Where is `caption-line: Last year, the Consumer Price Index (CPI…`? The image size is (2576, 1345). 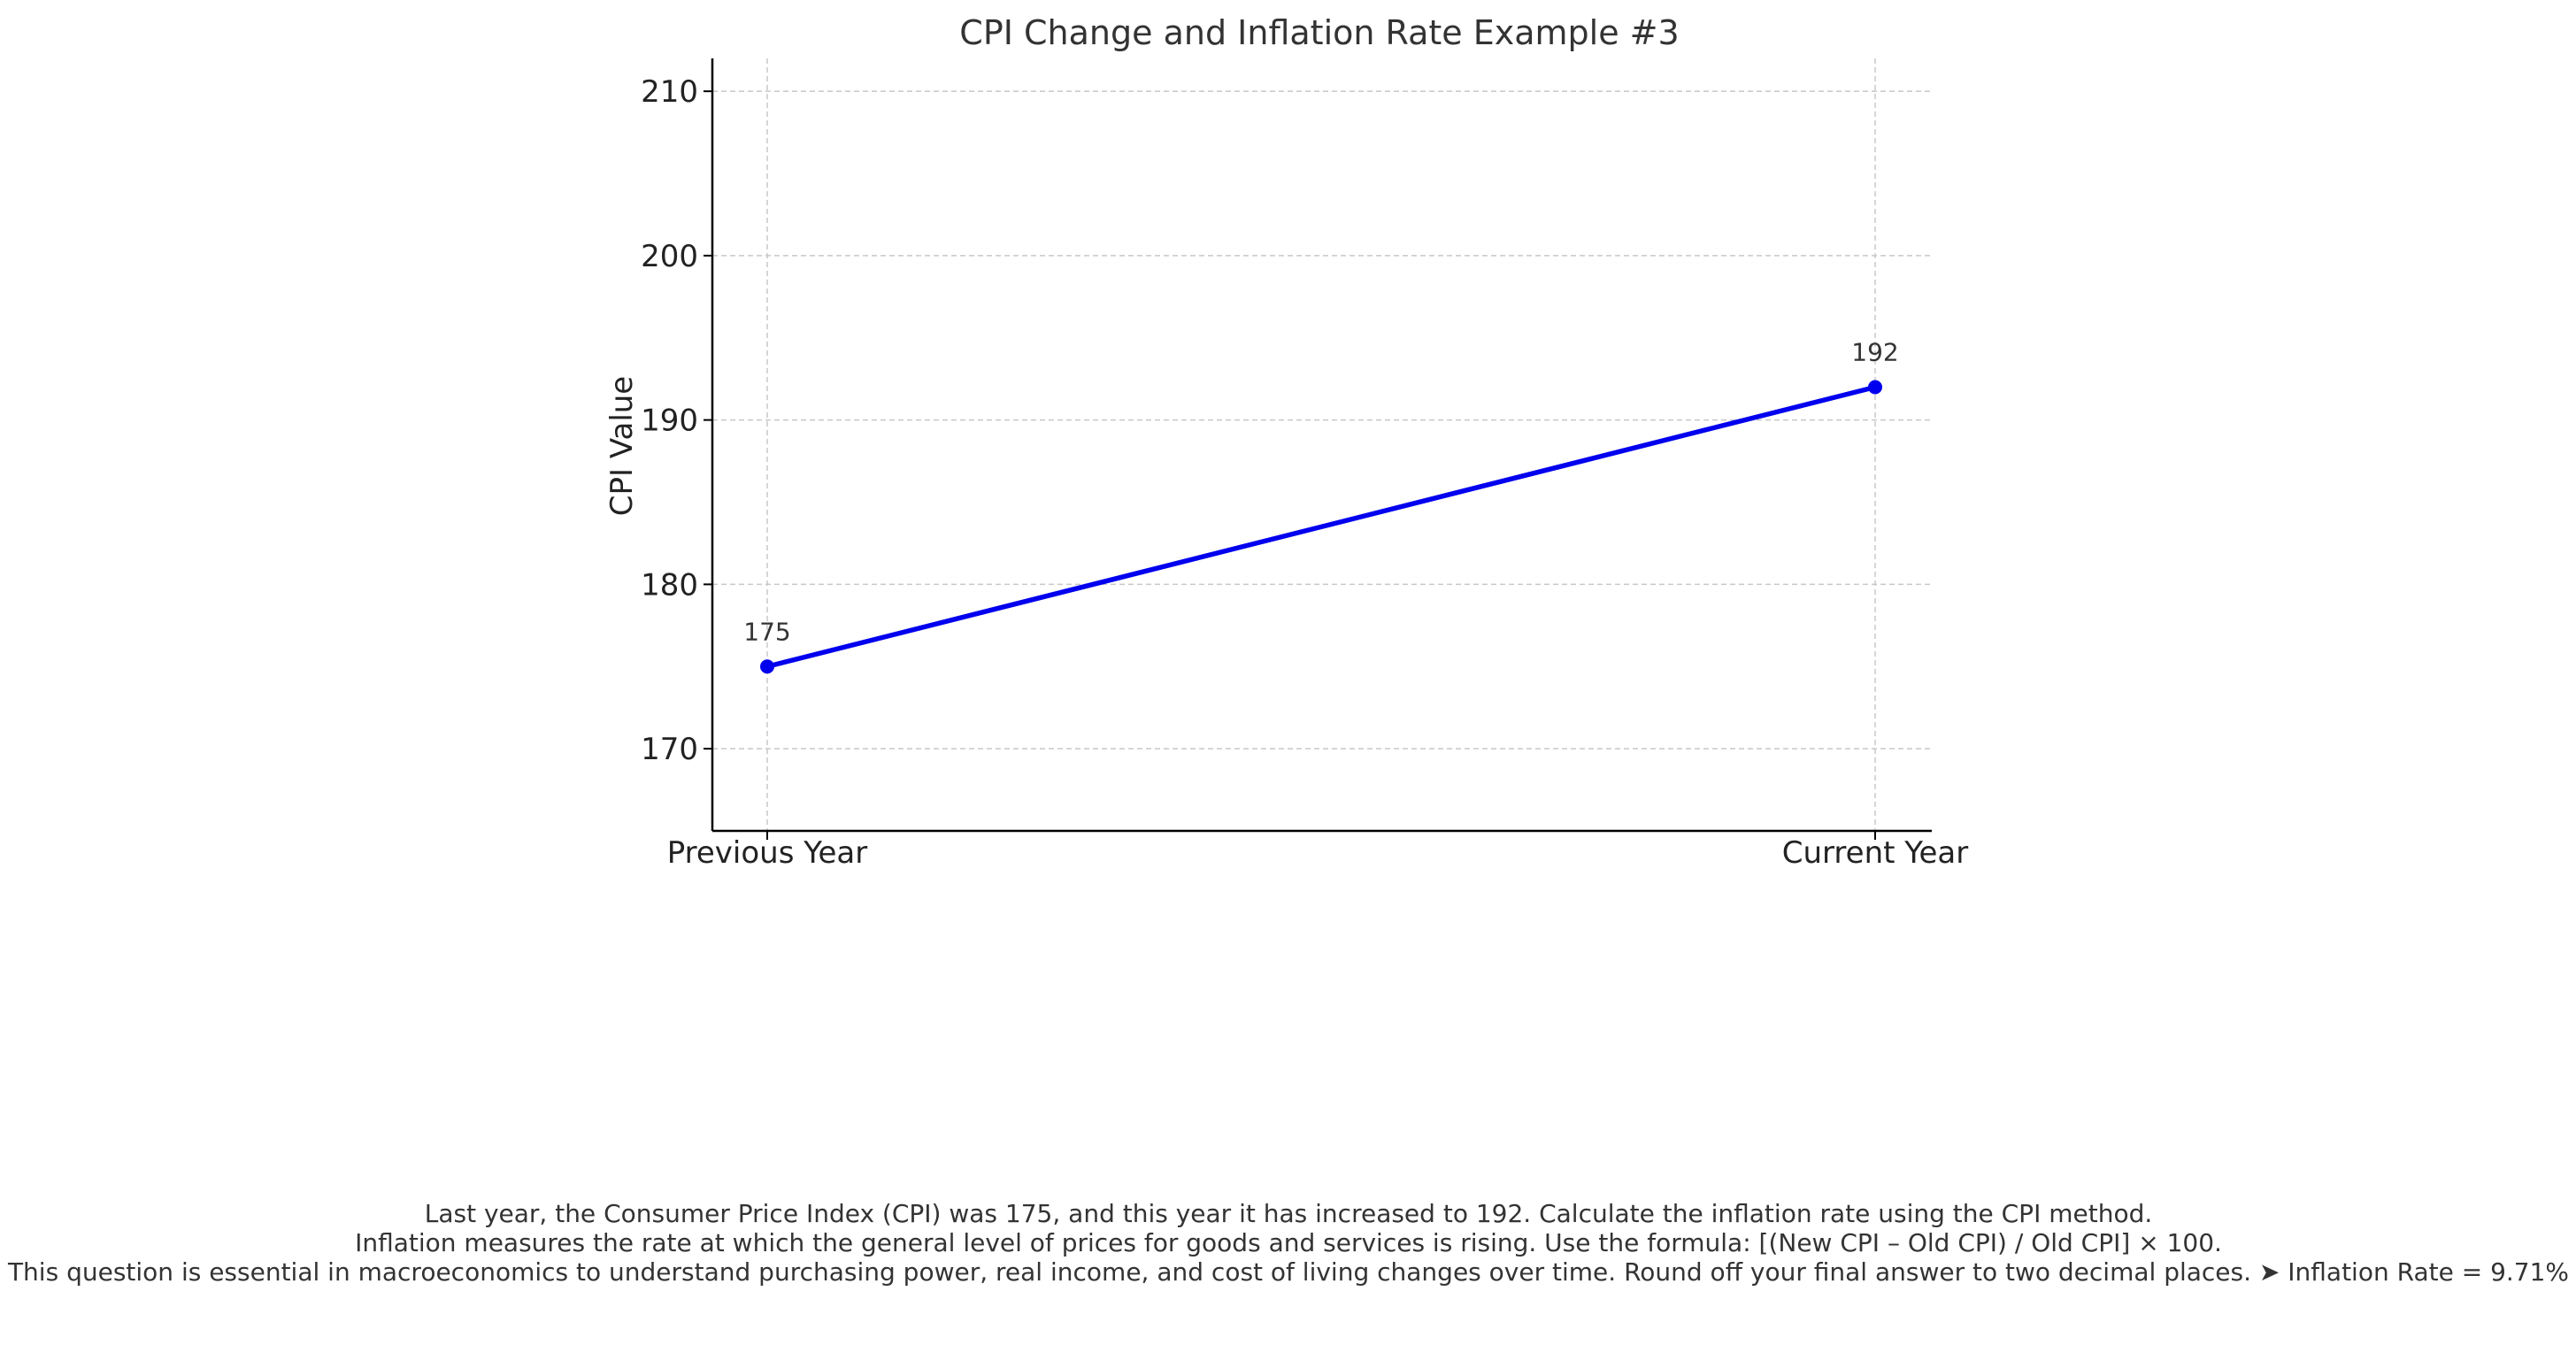
caption-line: Last year, the Consumer Price Index (CPI… is located at coordinates (1289, 1213).